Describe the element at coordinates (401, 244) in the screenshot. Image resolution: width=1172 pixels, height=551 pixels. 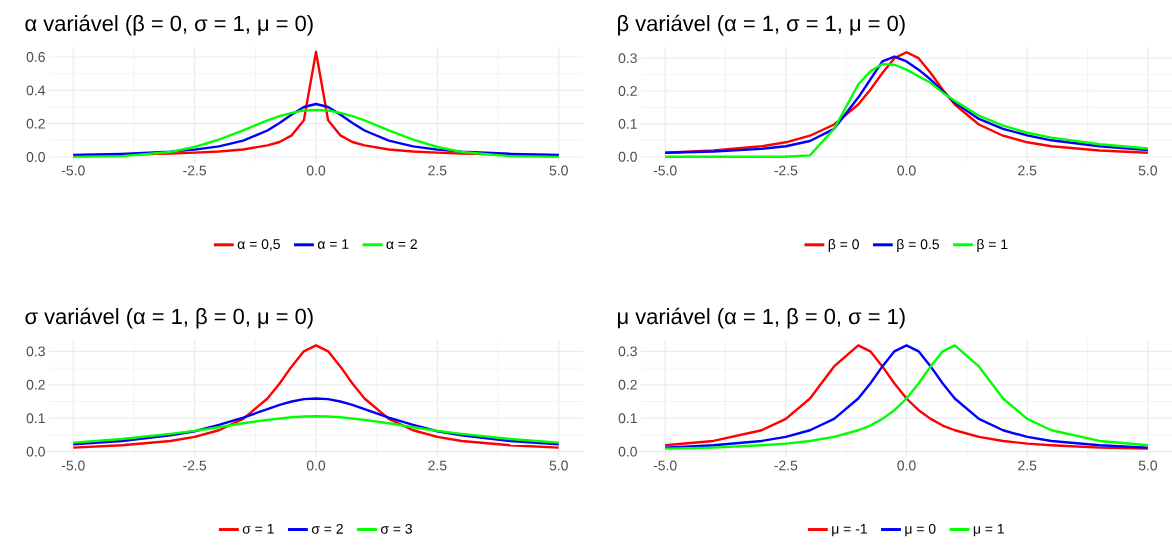
I see `legend-label: α = 2` at that location.